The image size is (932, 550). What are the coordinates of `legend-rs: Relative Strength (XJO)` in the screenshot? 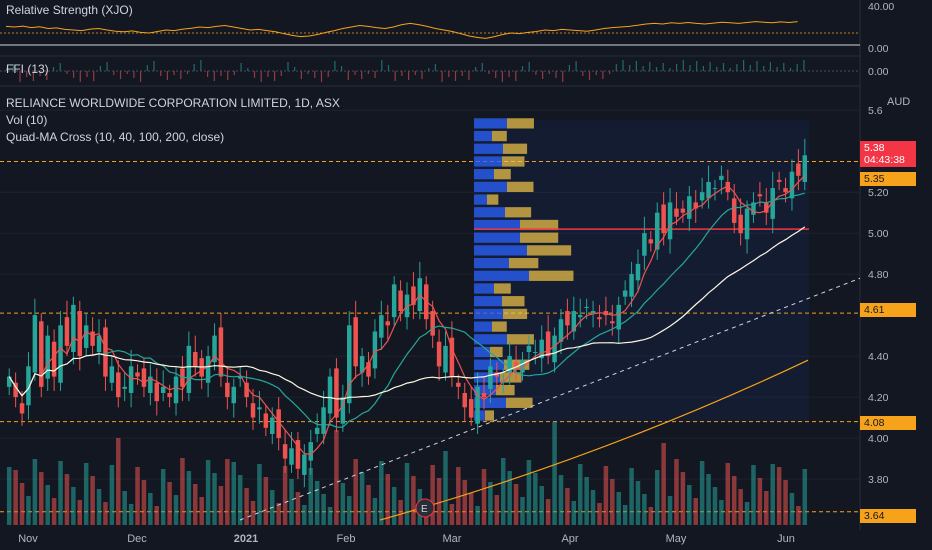 It's located at (69, 10).